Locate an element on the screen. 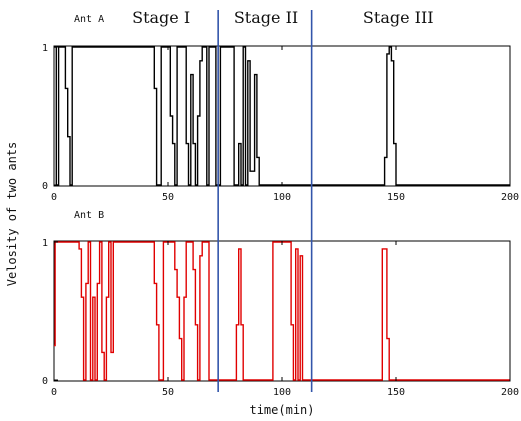 The height and width of the screenshot is (421, 521). x-tick-label-p1-100: 100 is located at coordinates (282, 197).